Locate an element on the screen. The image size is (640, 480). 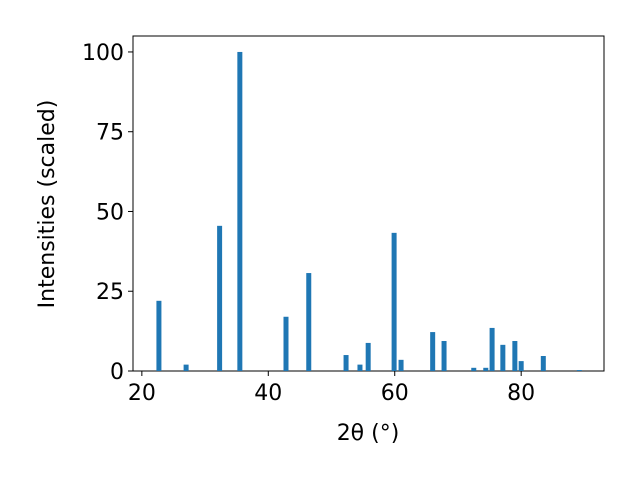
x-tick-label: 80 is located at coordinates (521, 393).